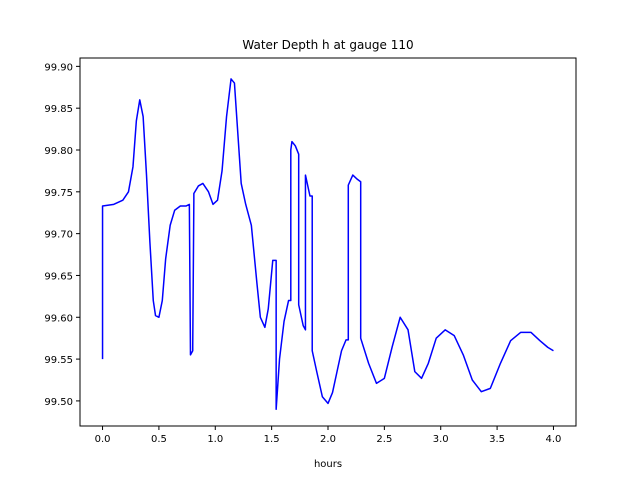 The height and width of the screenshot is (480, 640). Describe the element at coordinates (328, 464) in the screenshot. I see `x-axis-label: hours` at that location.